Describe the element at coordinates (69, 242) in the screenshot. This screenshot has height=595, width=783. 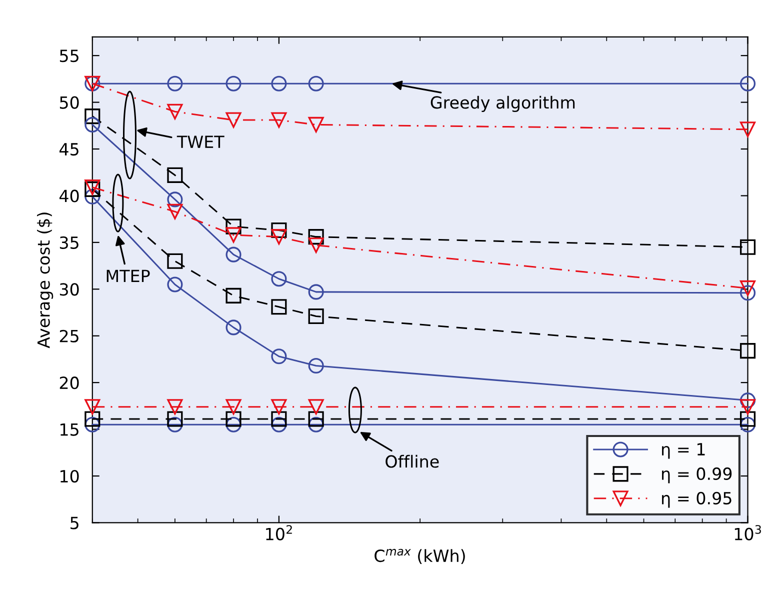
I see `y-tick-label: 35` at that location.